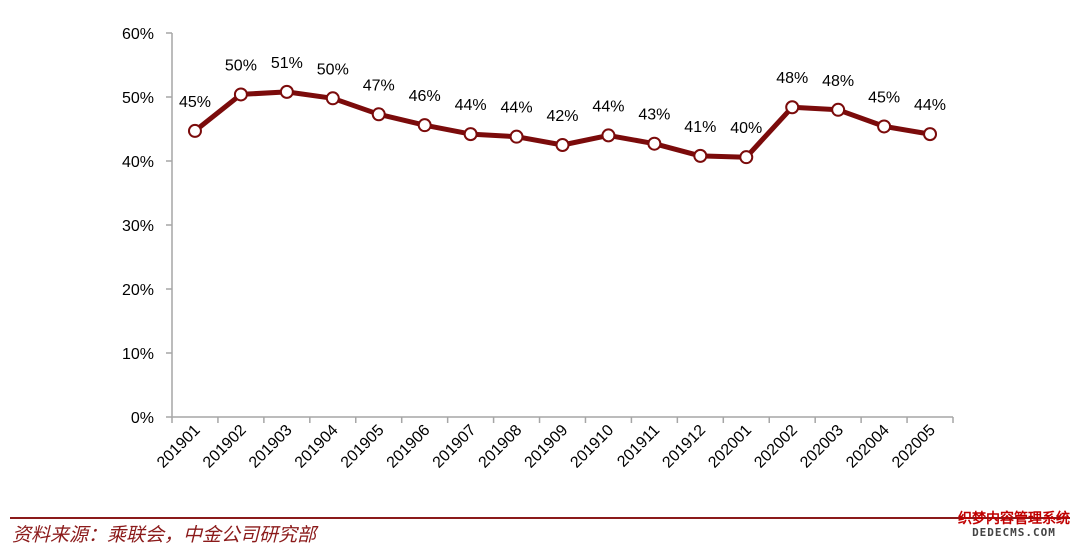 The width and height of the screenshot is (1080, 550). What do you see at coordinates (822, 447) in the screenshot?
I see `x-tick-label: 202003` at bounding box center [822, 447].